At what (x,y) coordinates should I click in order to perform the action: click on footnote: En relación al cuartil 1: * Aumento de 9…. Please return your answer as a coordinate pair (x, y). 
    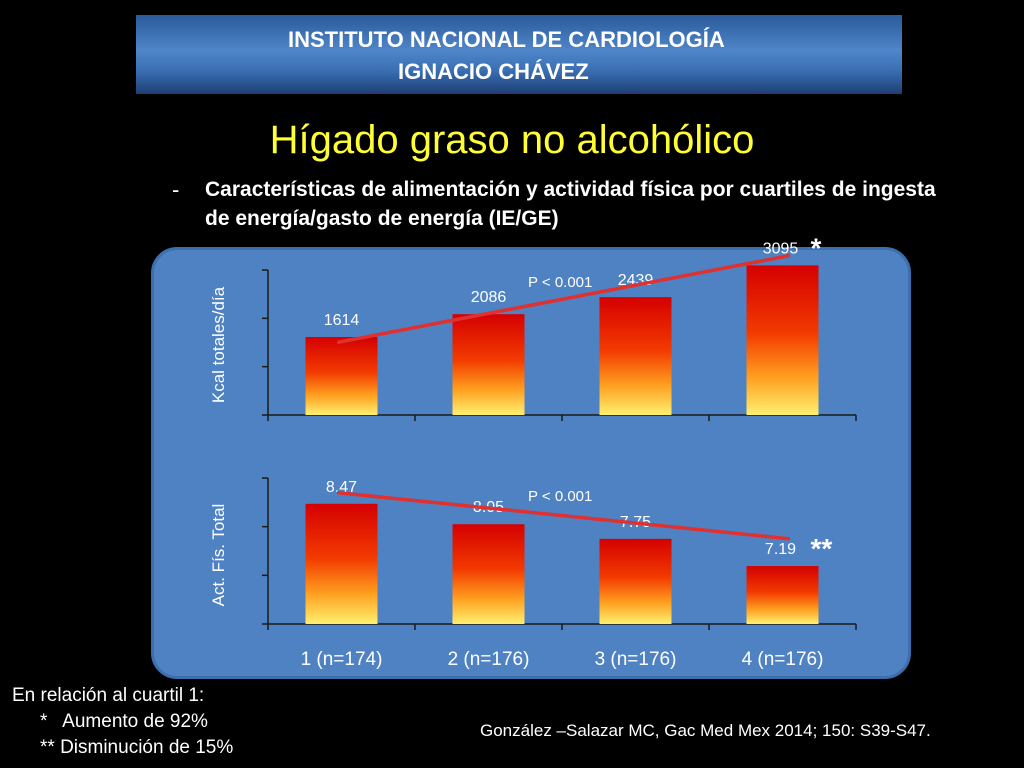
    Looking at the image, I should click on (122, 722).